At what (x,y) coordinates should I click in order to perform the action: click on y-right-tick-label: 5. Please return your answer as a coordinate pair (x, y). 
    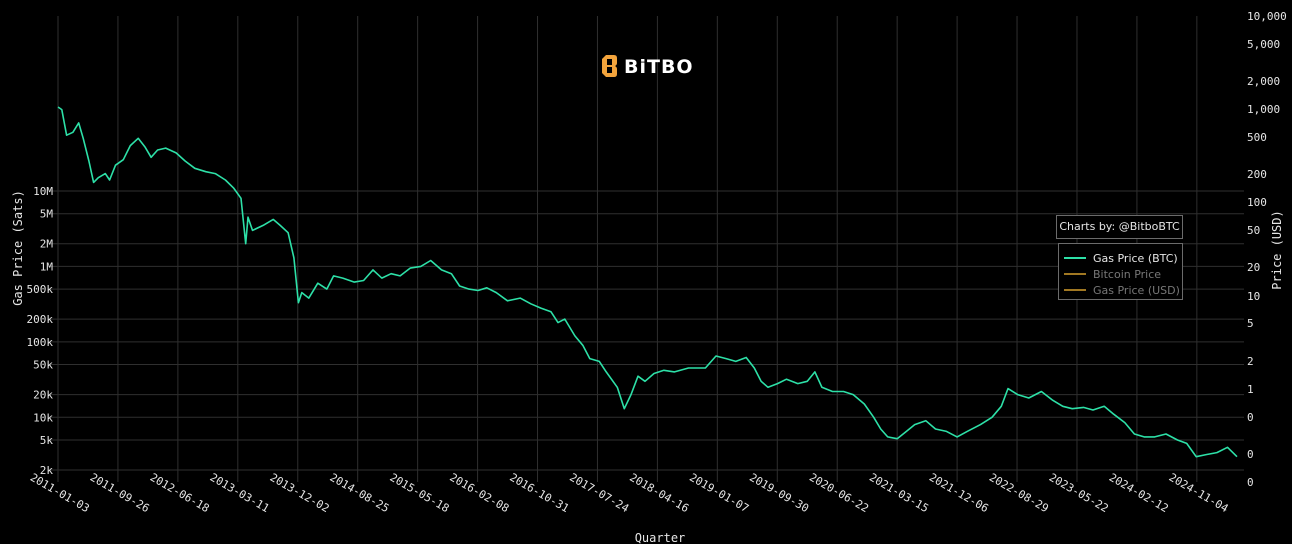
    Looking at the image, I should click on (1250, 323).